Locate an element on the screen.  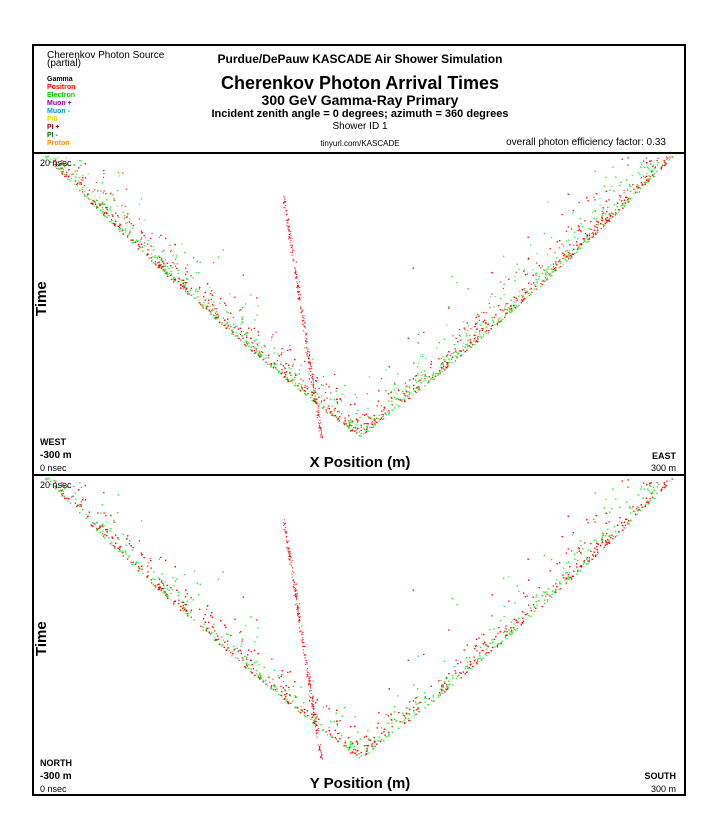
legend-entry: Pi0 is located at coordinates (52, 119).